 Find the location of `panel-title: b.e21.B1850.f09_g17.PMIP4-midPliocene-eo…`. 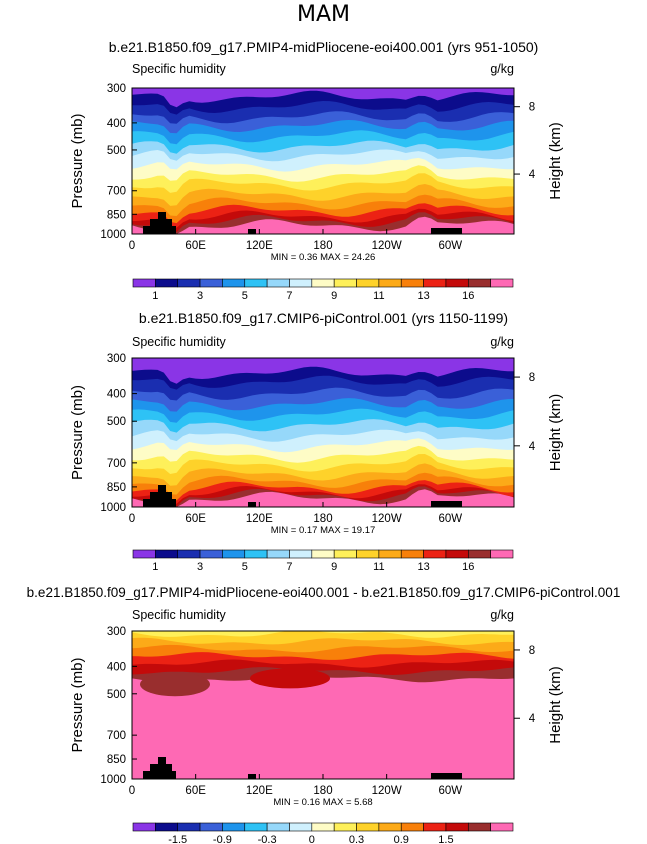

panel-title: b.e21.B1850.f09_g17.PMIP4-midPliocene-eo… is located at coordinates (324, 592).